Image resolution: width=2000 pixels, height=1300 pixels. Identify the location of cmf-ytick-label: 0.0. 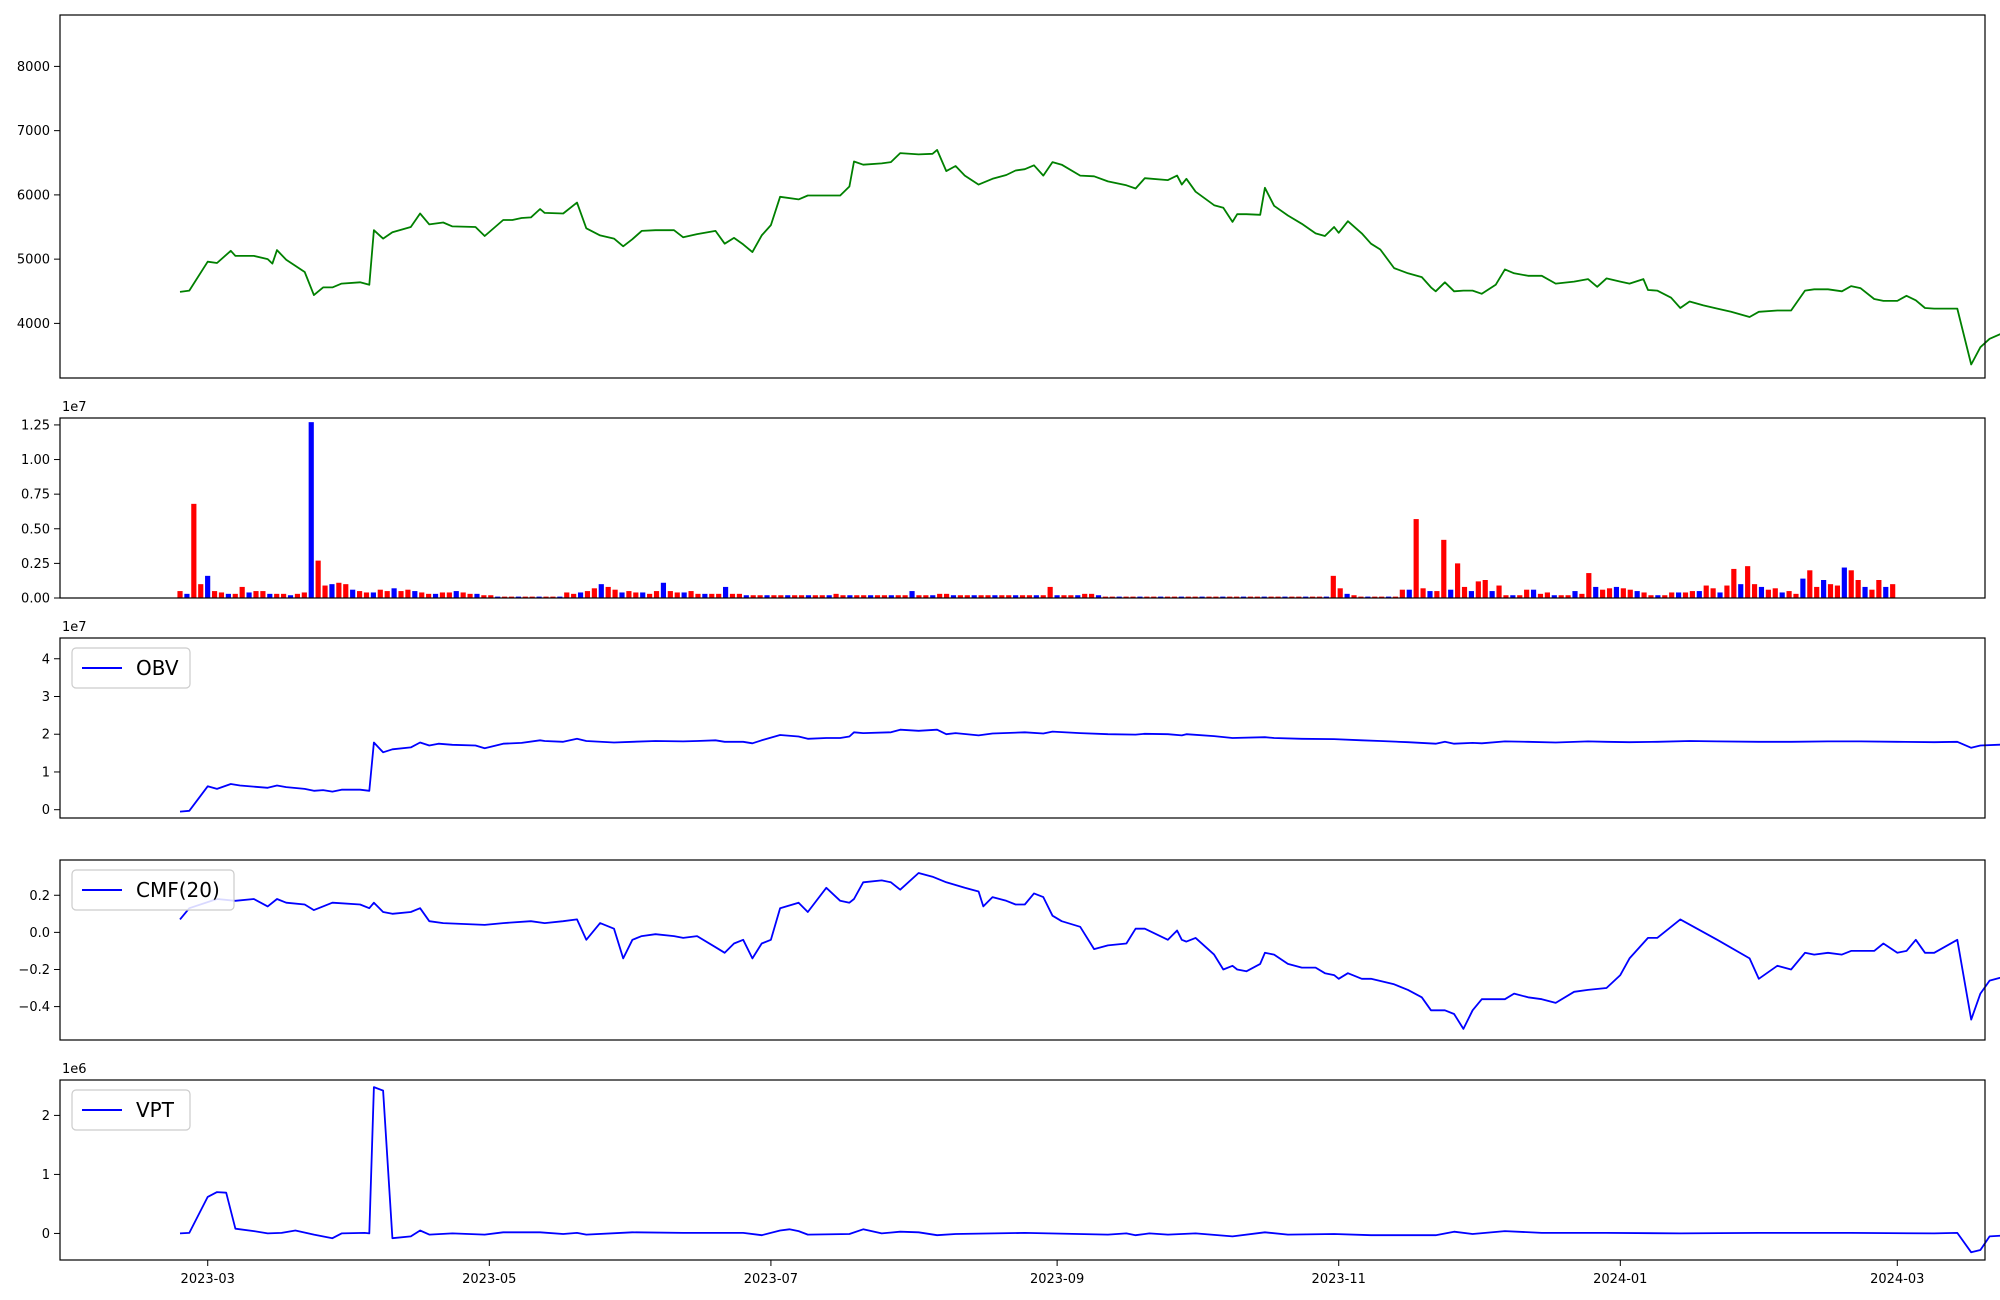
(39, 933).